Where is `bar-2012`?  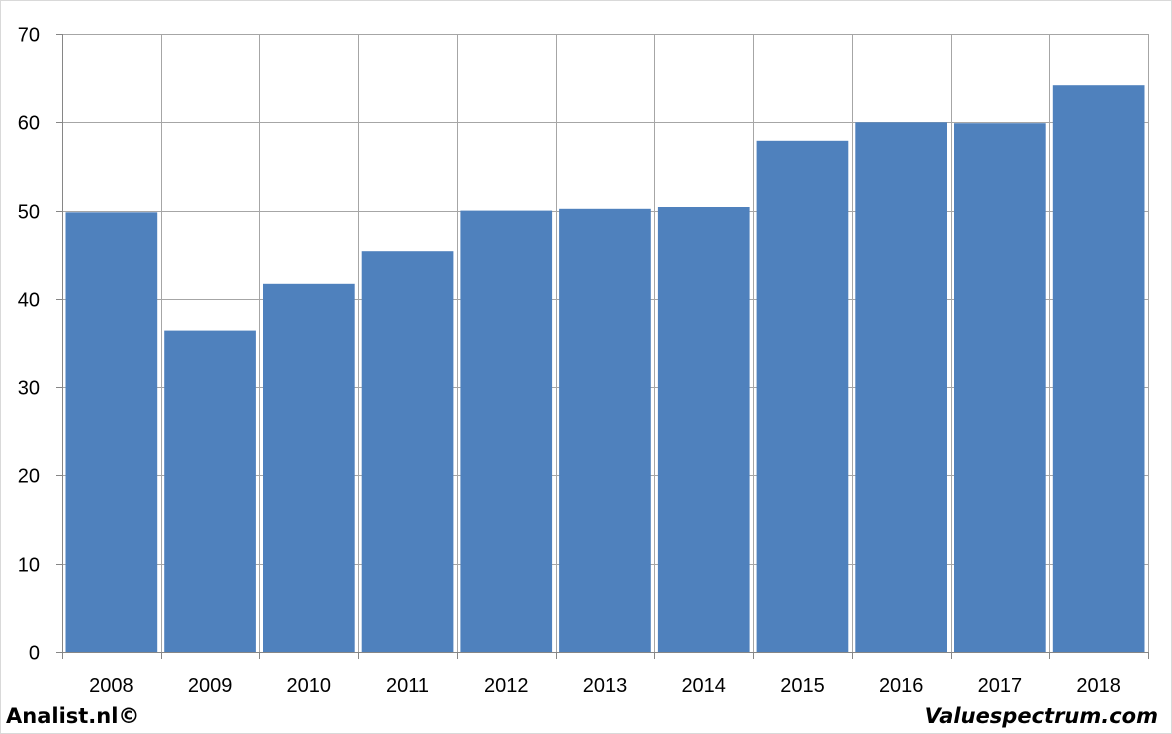
bar-2012 is located at coordinates (506, 431).